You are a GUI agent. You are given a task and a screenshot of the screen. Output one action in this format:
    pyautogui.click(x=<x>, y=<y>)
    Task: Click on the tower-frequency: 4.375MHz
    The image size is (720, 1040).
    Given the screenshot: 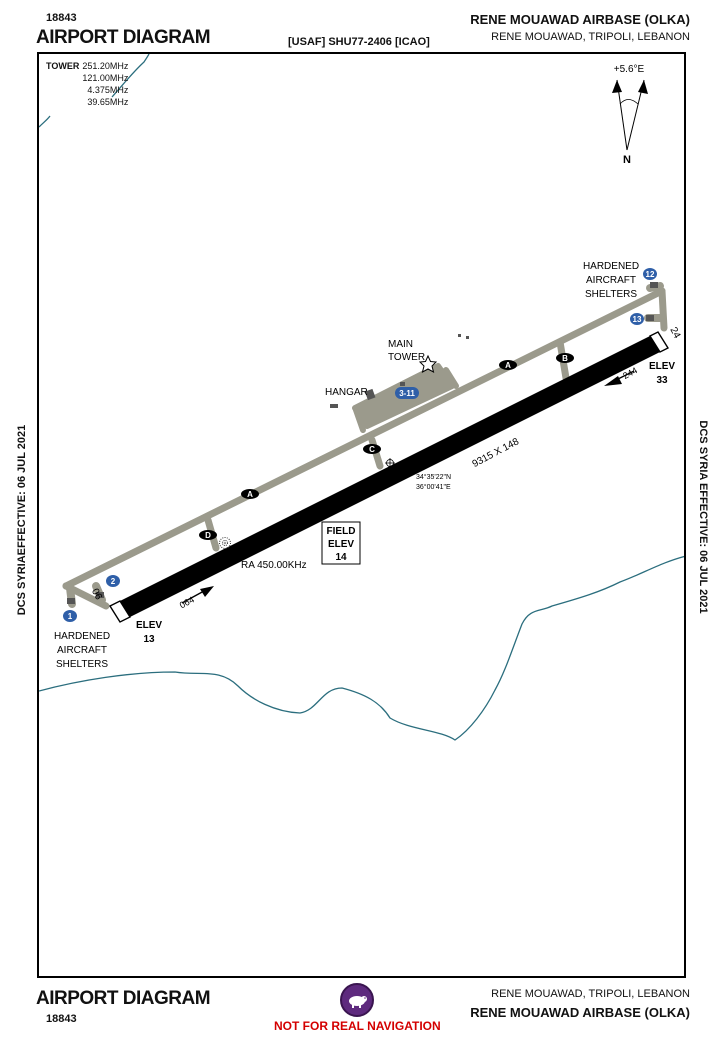 What is the action you would take?
    pyautogui.click(x=108, y=90)
    